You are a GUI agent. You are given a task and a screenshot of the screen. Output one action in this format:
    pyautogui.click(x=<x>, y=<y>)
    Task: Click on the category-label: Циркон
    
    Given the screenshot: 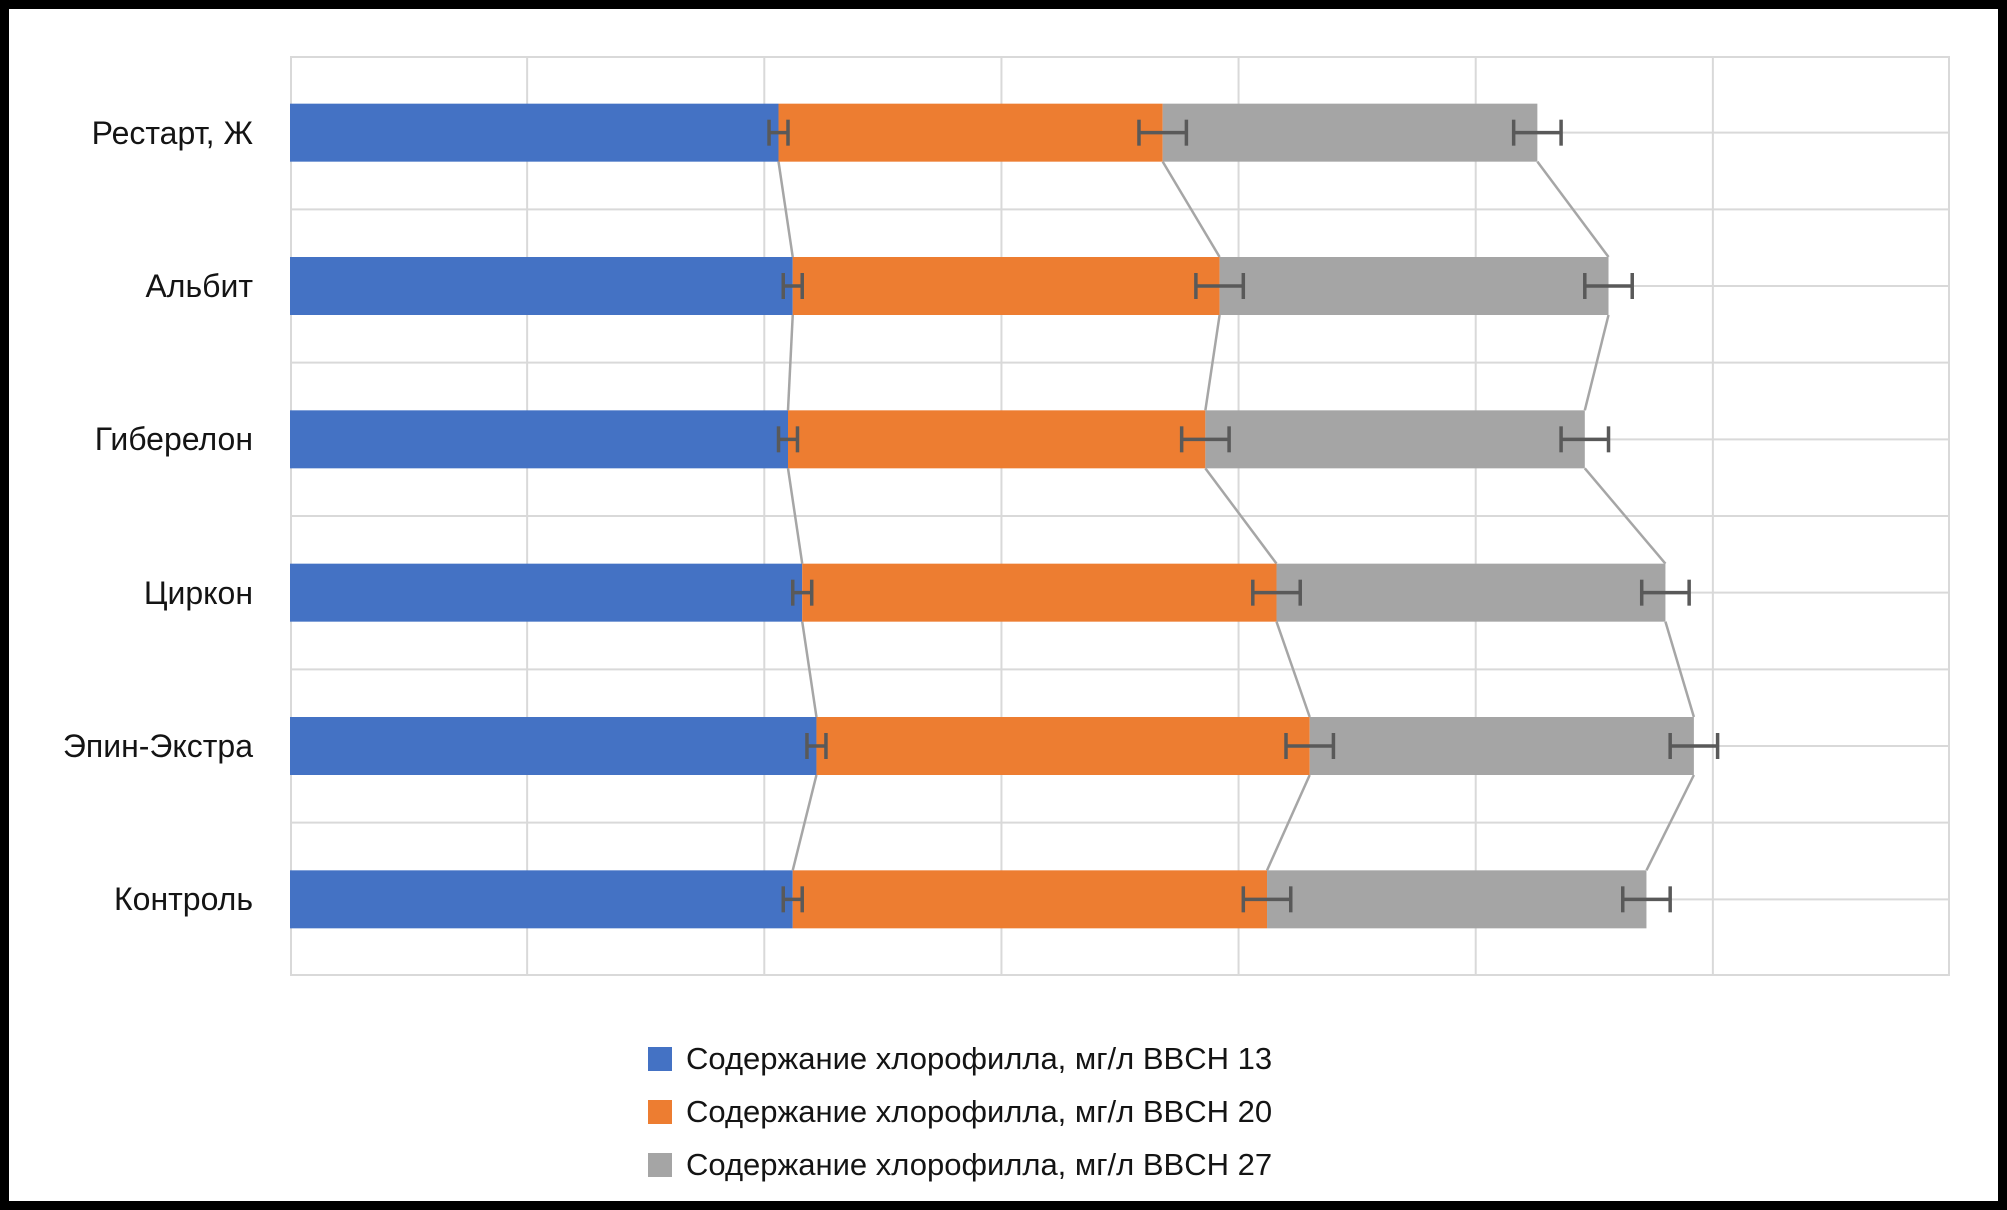 What is the action you would take?
    pyautogui.click(x=198, y=592)
    